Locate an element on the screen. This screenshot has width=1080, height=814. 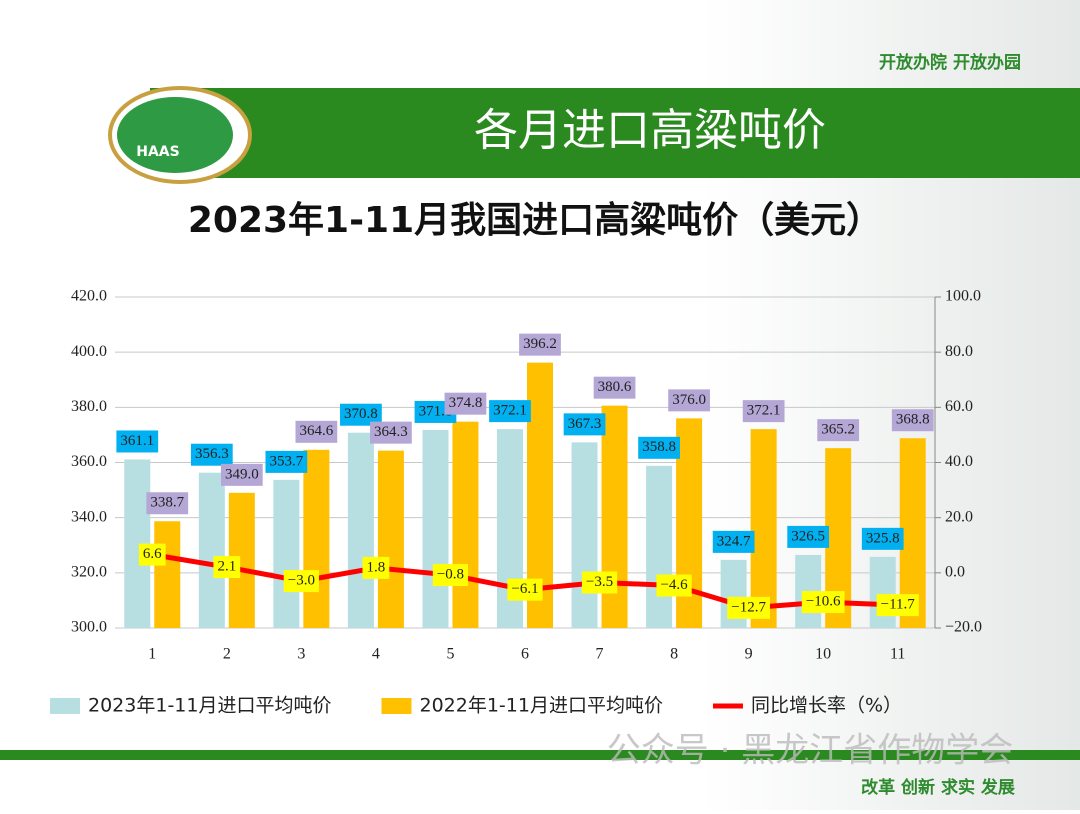
value-label: 364.3 is located at coordinates (391, 432).